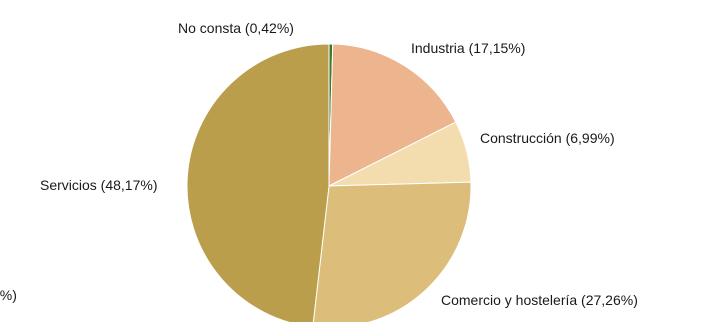 This screenshot has height=322, width=702. What do you see at coordinates (468, 48) in the screenshot?
I see `slice-label-industria: Industria (17,15%)` at bounding box center [468, 48].